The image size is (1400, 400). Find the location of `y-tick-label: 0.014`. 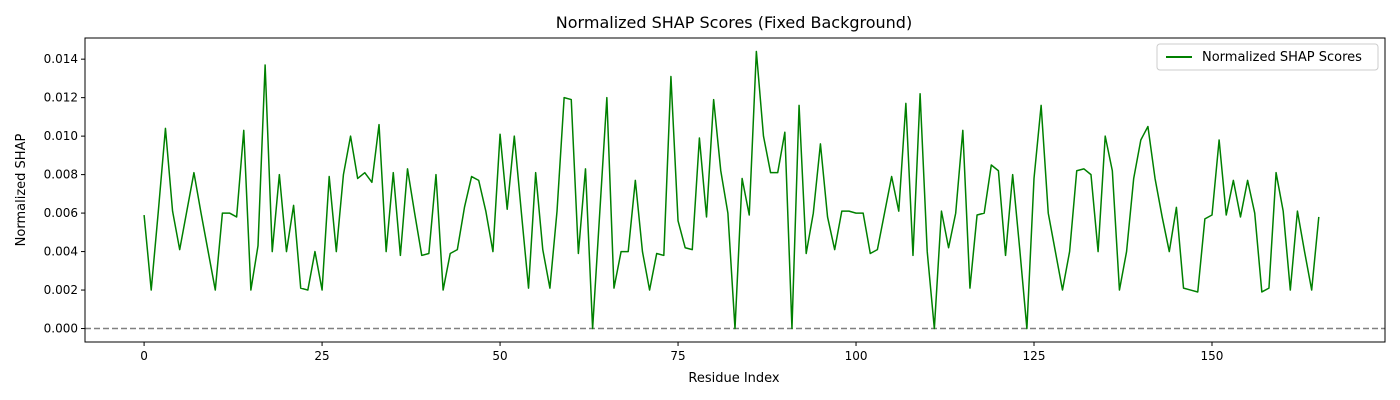

y-tick-label: 0.014 is located at coordinates (61, 59).